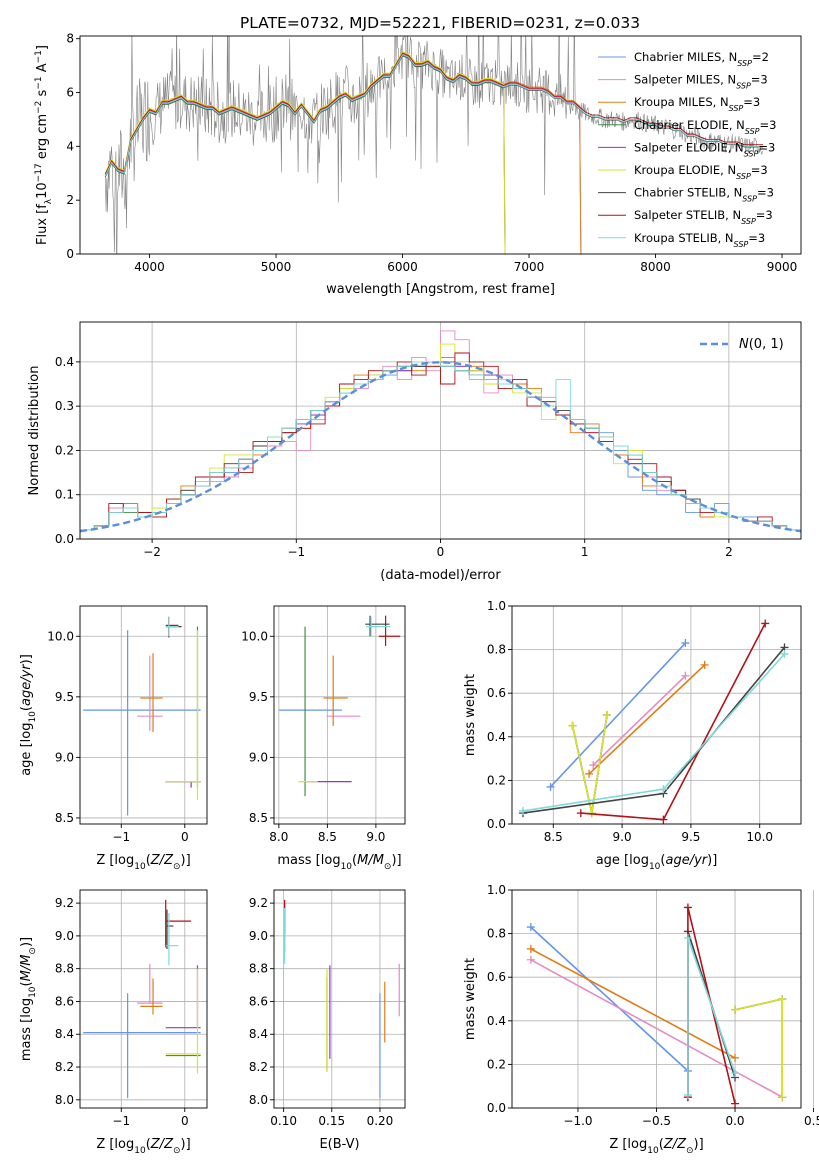 Image resolution: width=819 pixels, height=1170 pixels. Describe the element at coordinates (64, 903) in the screenshot. I see `y-tick-label: 9.2` at that location.